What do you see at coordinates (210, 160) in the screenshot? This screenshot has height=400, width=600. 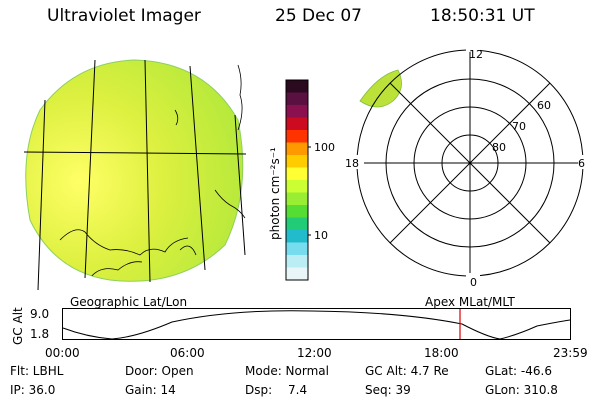 I see `outer-coastlines` at bounding box center [210, 160].